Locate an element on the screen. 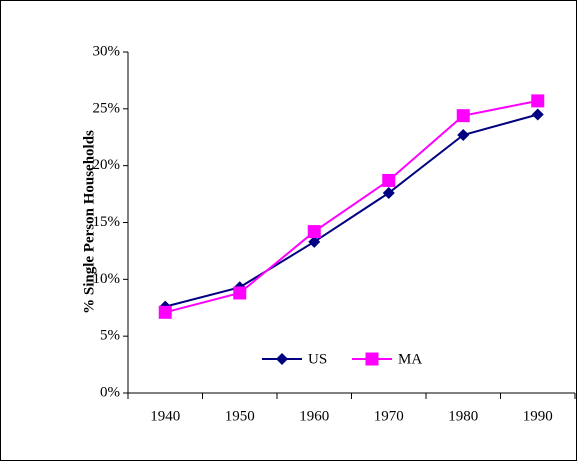  x-tick-label: 1990 is located at coordinates (538, 416).